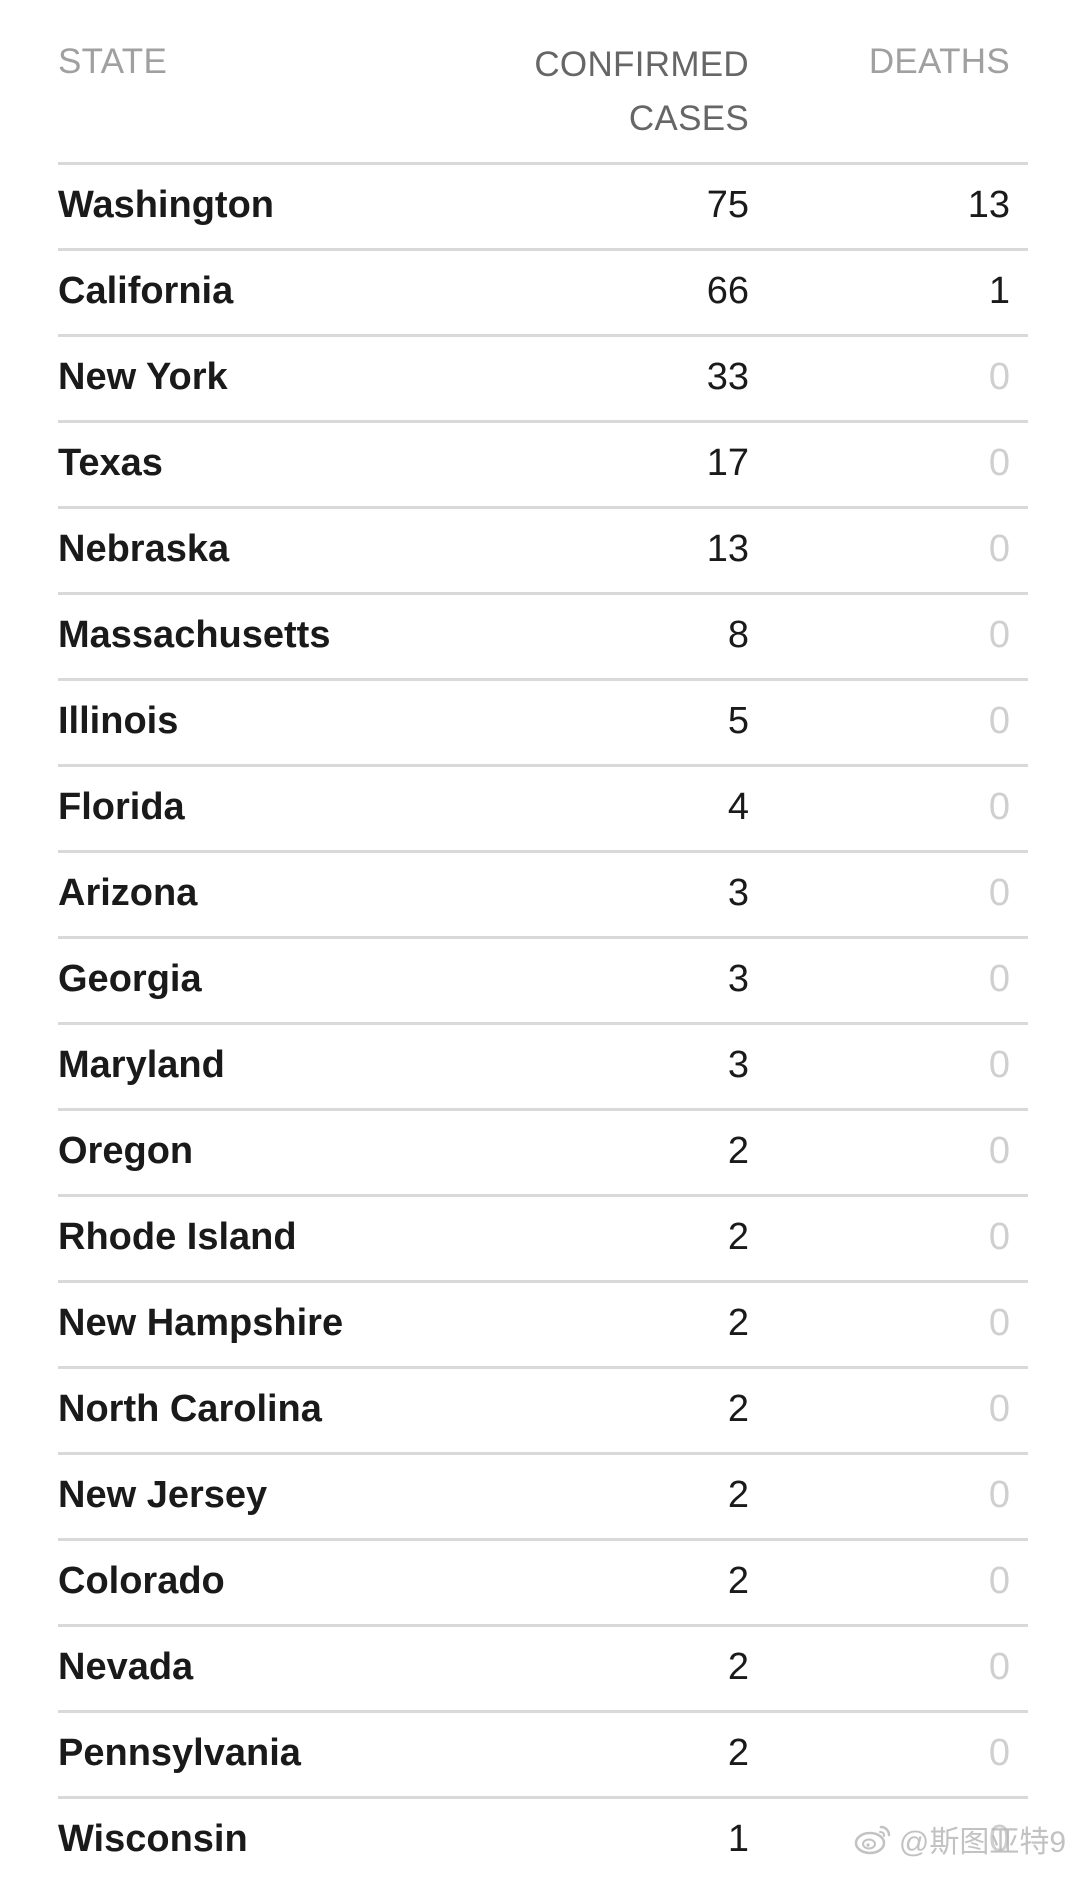 The image size is (1080, 1882). Describe the element at coordinates (939, 61) in the screenshot. I see `header-deaths: DEATHS` at that location.